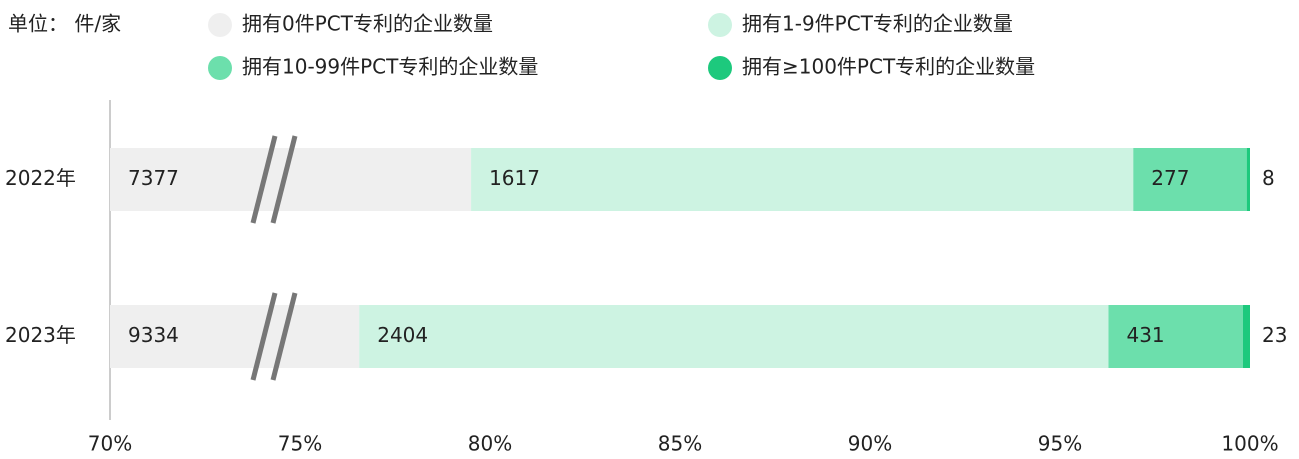  Describe the element at coordinates (680, 444) in the screenshot. I see `x-tick-label: 85%` at that location.